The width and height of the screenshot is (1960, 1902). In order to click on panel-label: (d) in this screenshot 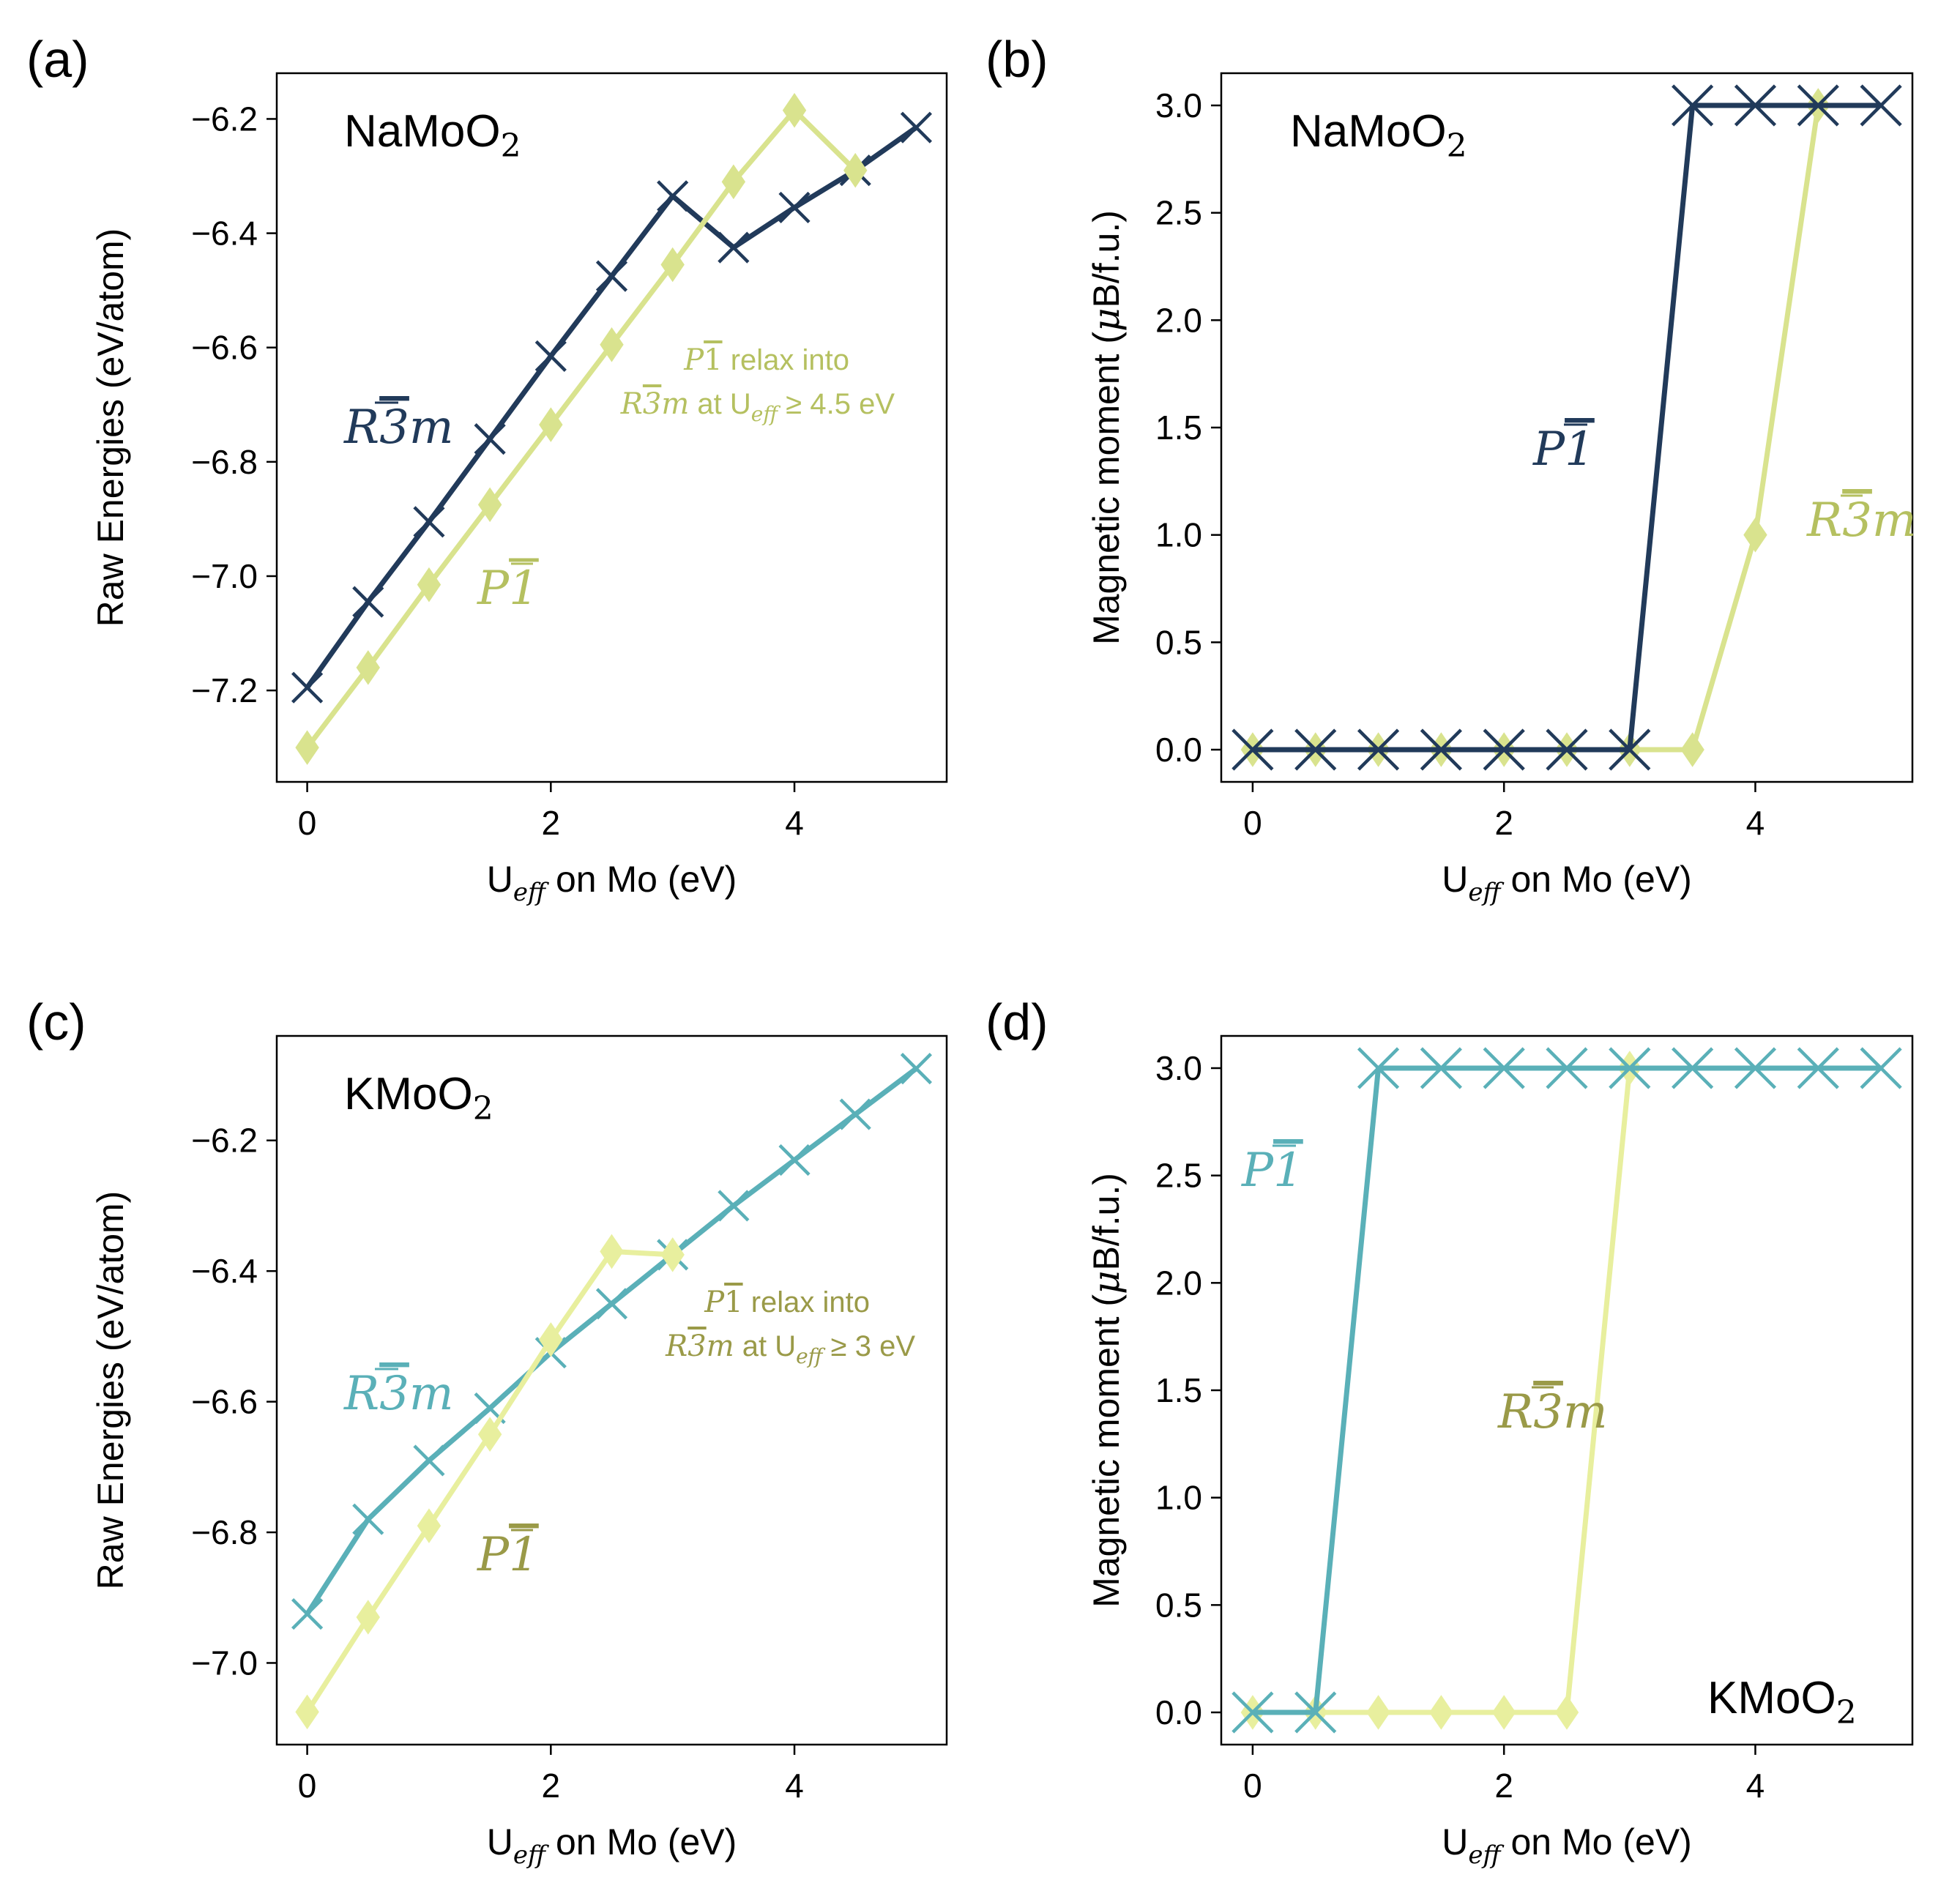, I will do `click(1016, 1022)`.